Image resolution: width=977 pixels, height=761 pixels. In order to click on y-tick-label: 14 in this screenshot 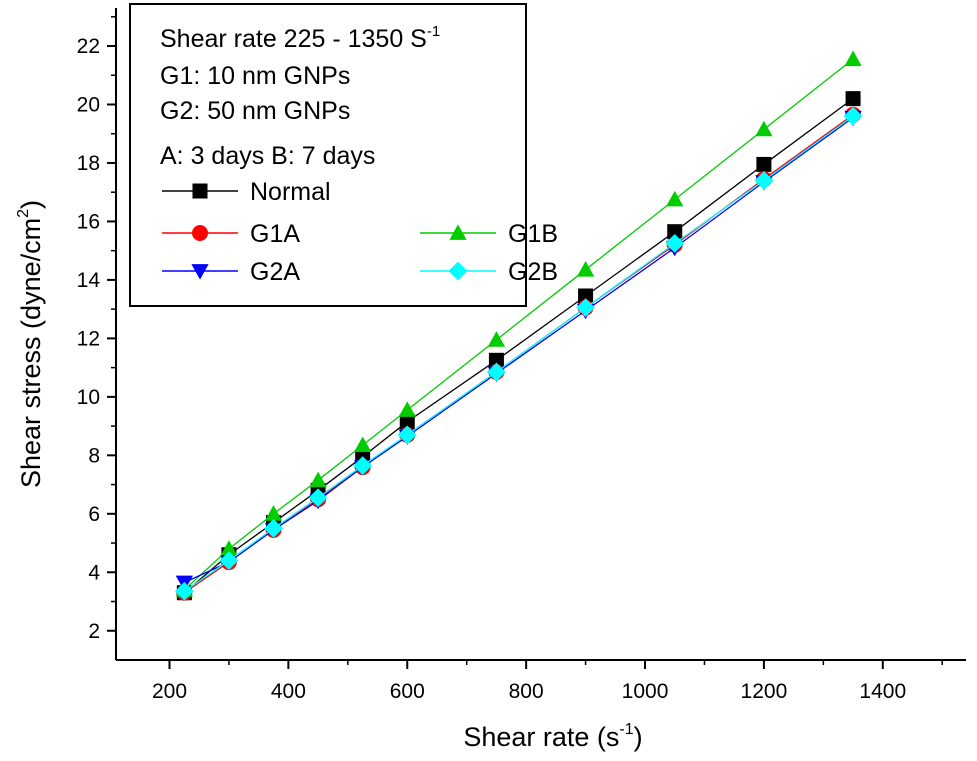, I will do `click(89, 280)`.